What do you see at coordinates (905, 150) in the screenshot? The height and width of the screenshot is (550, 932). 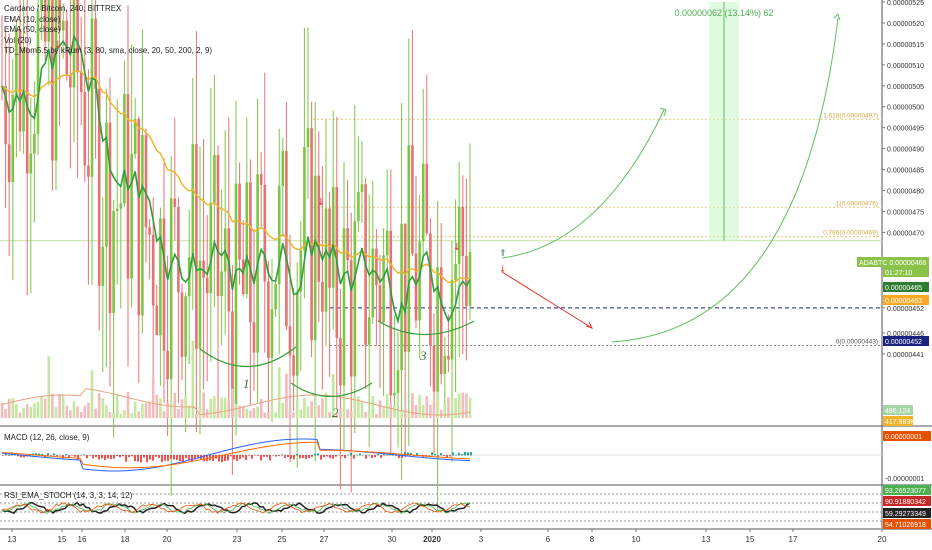 I see `y-tick-label-7: 0.00000490` at bounding box center [905, 150].